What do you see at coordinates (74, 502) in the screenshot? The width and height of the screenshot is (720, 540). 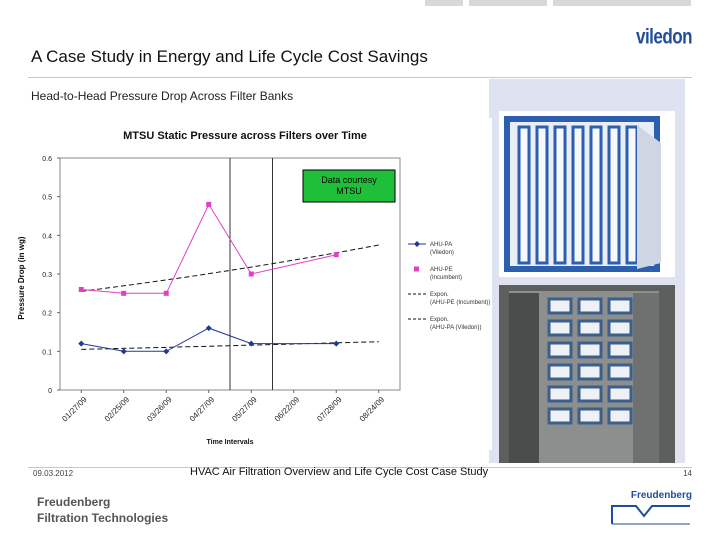 I see `company-name-line1: Freudenberg` at bounding box center [74, 502].